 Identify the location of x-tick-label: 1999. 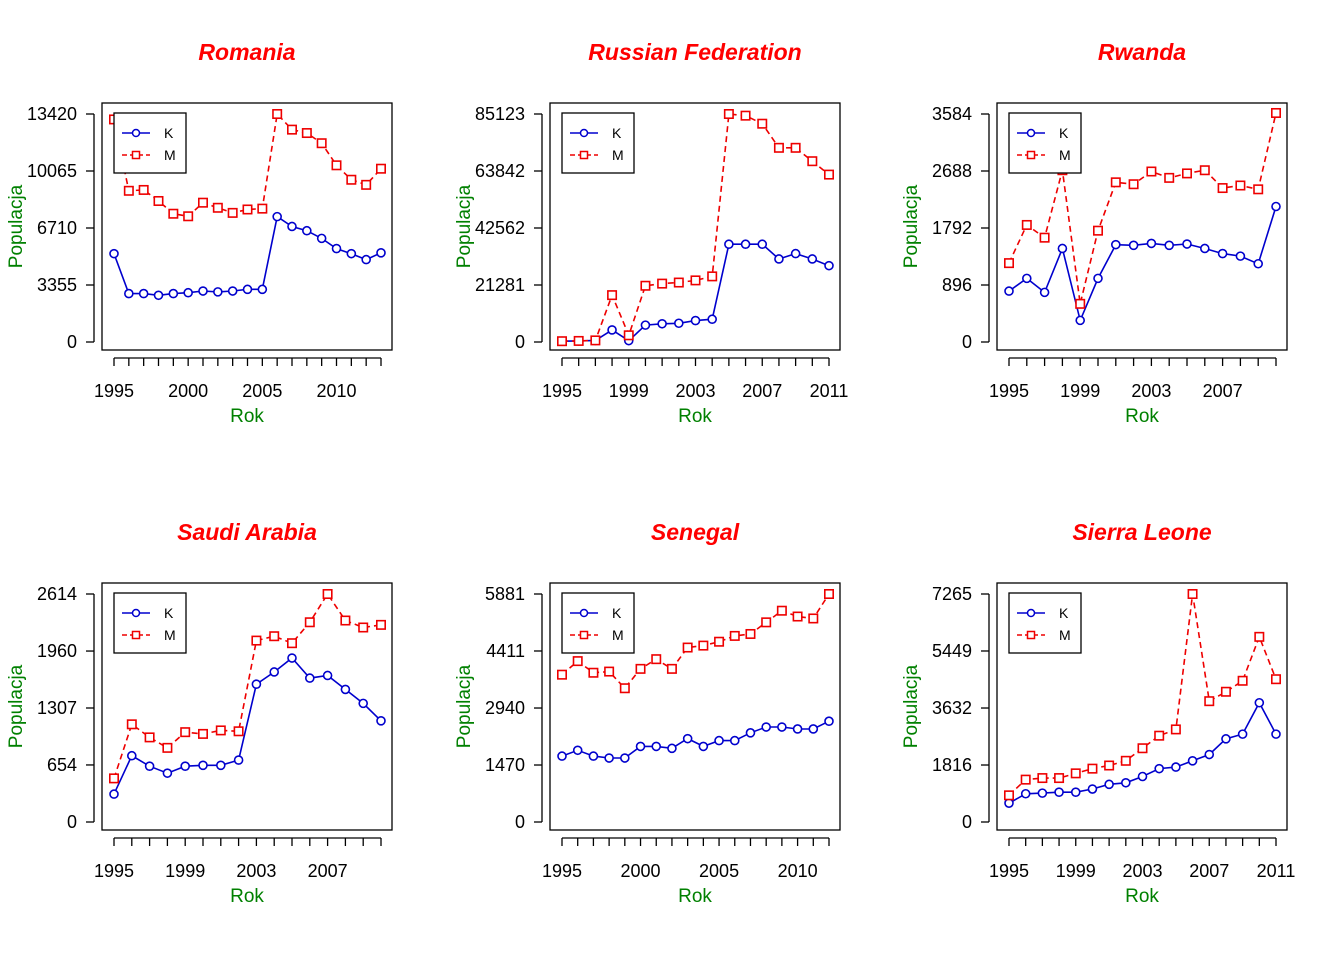
(629, 391).